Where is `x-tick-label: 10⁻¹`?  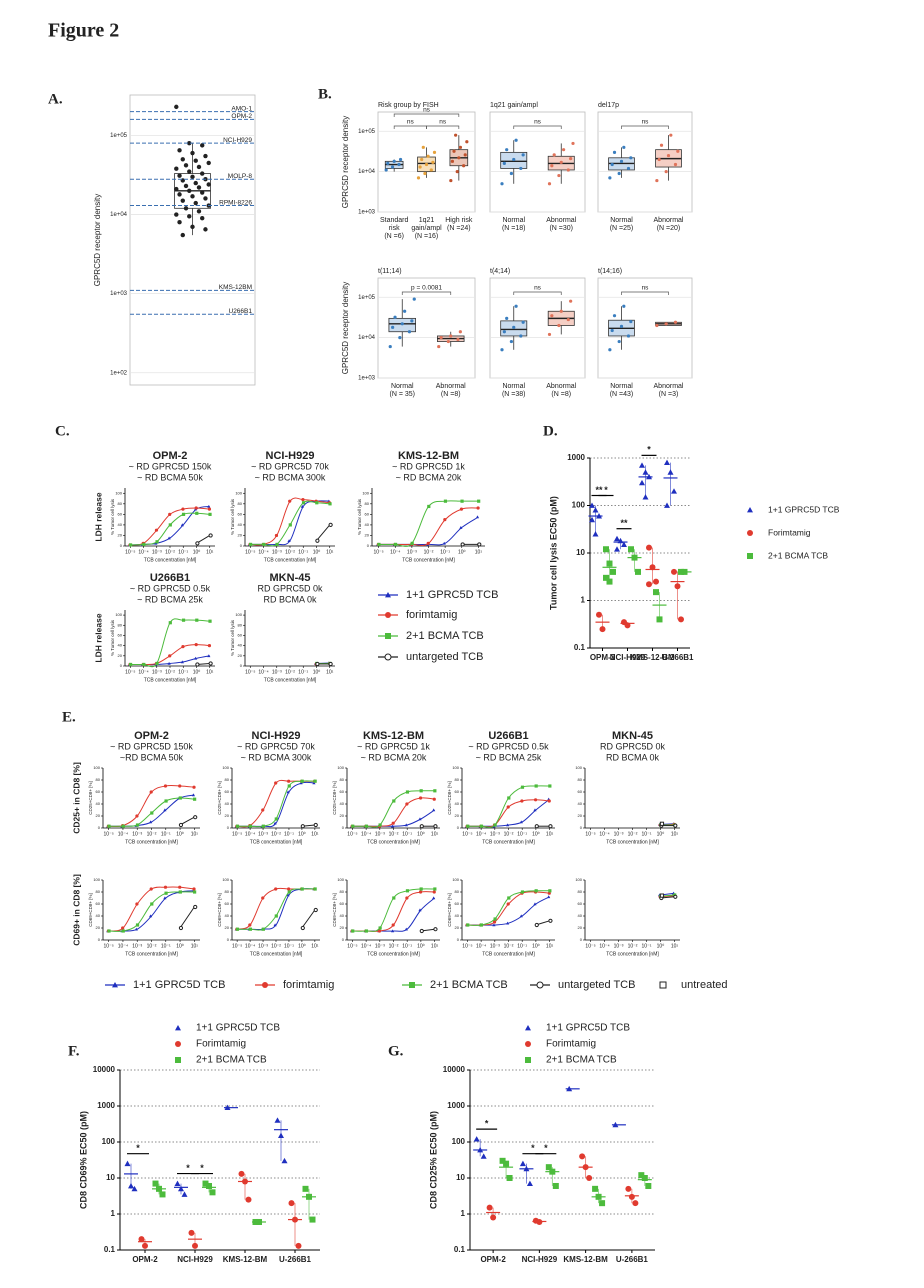
x-tick-label: 10⁻¹ is located at coordinates (522, 834).